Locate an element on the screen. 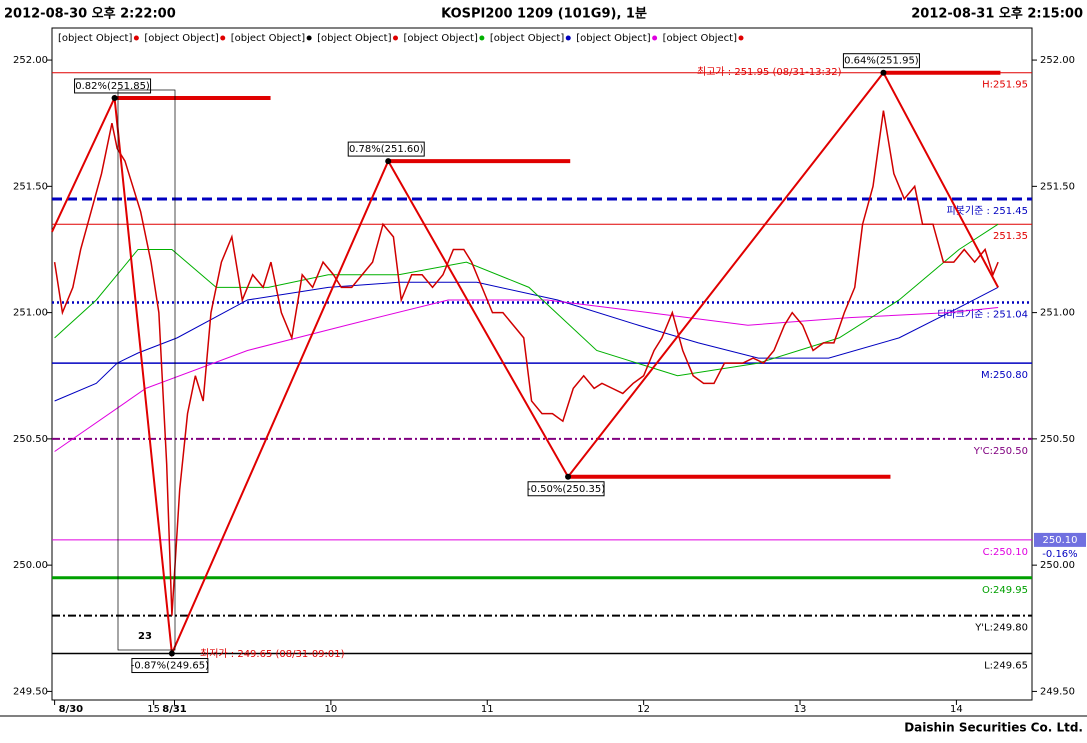 Image resolution: width=1087 pixels, height=743 pixels. x-tick-label: 8/30 is located at coordinates (71, 709).